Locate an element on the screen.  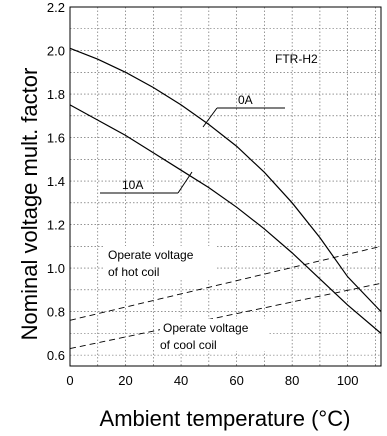
cool-coil-label-bg is located at coordinates (214, 335).